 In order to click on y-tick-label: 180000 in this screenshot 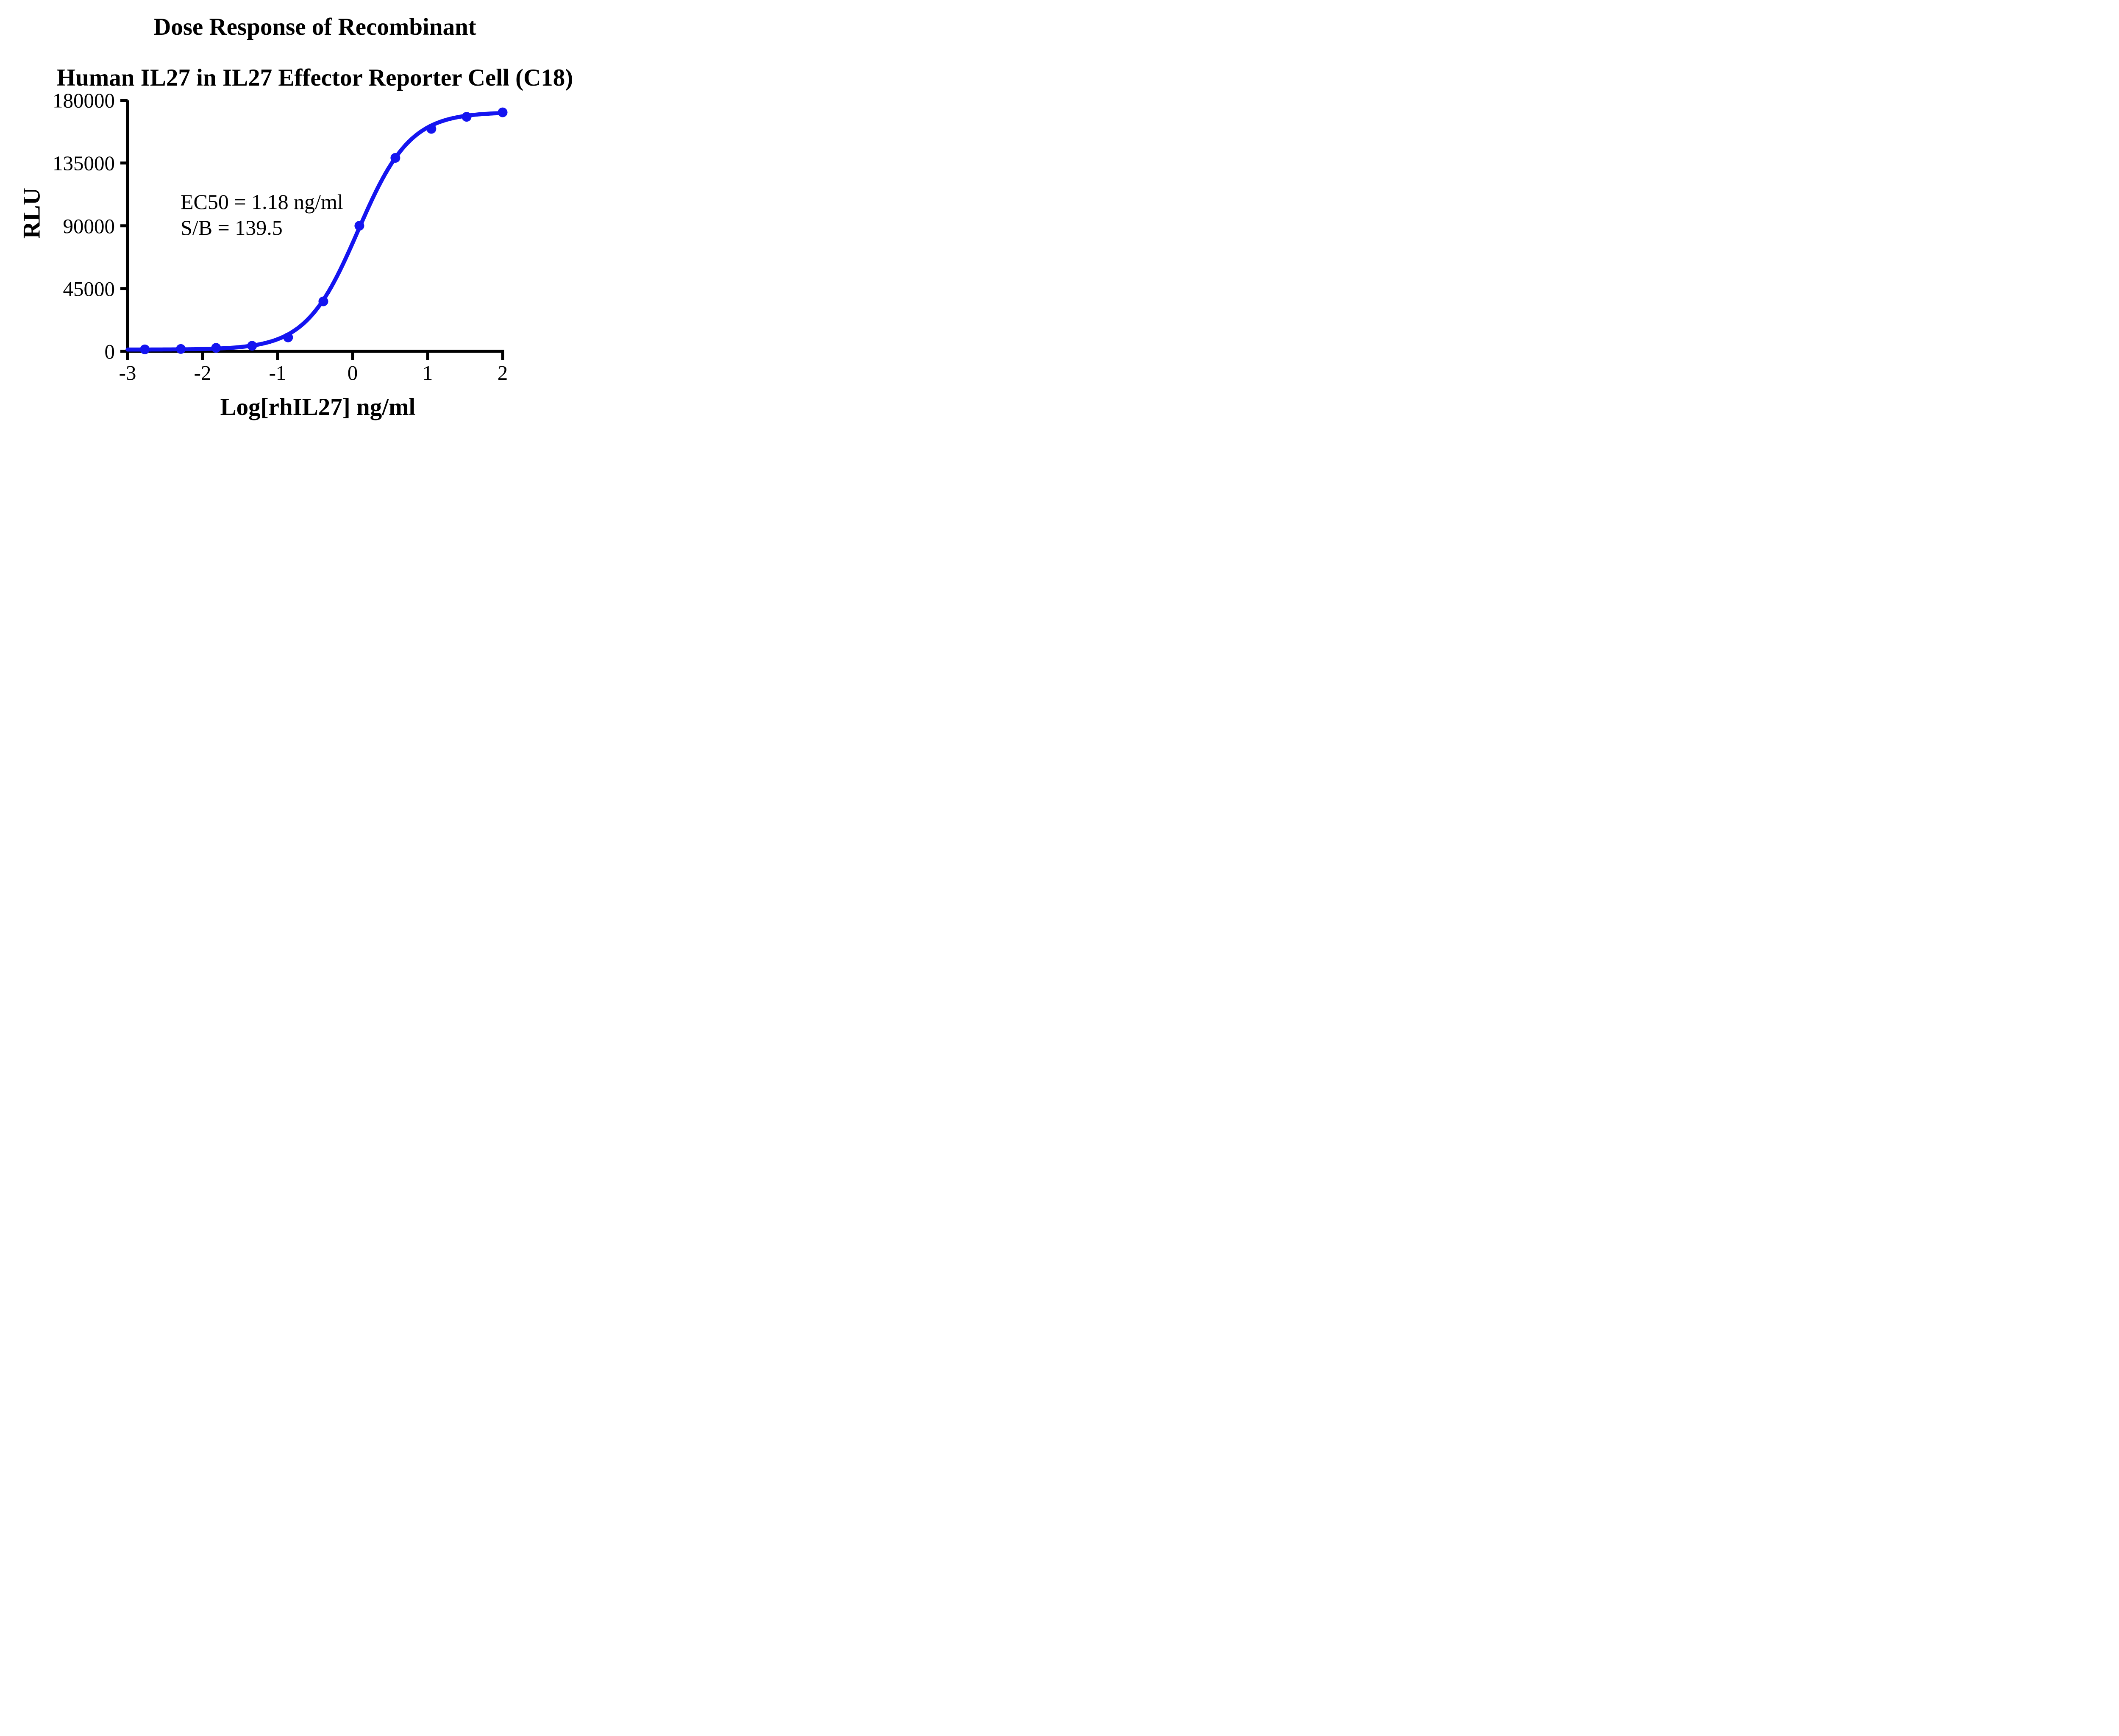, I will do `click(84, 100)`.